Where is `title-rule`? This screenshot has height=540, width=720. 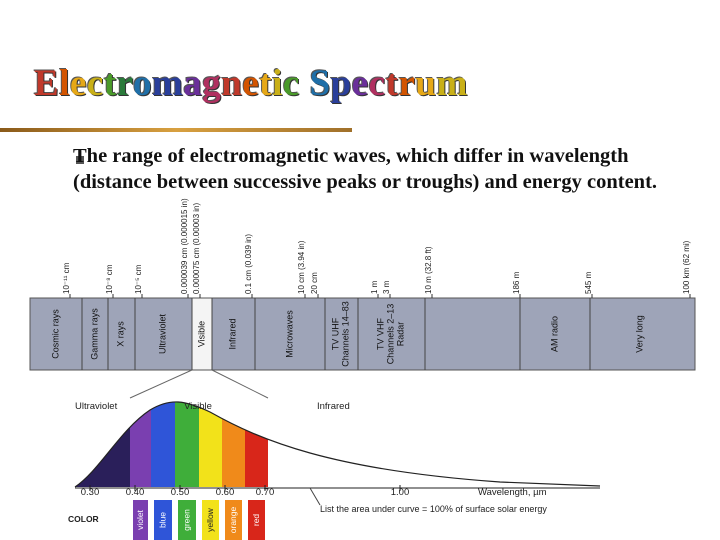 title-rule is located at coordinates (176, 130).